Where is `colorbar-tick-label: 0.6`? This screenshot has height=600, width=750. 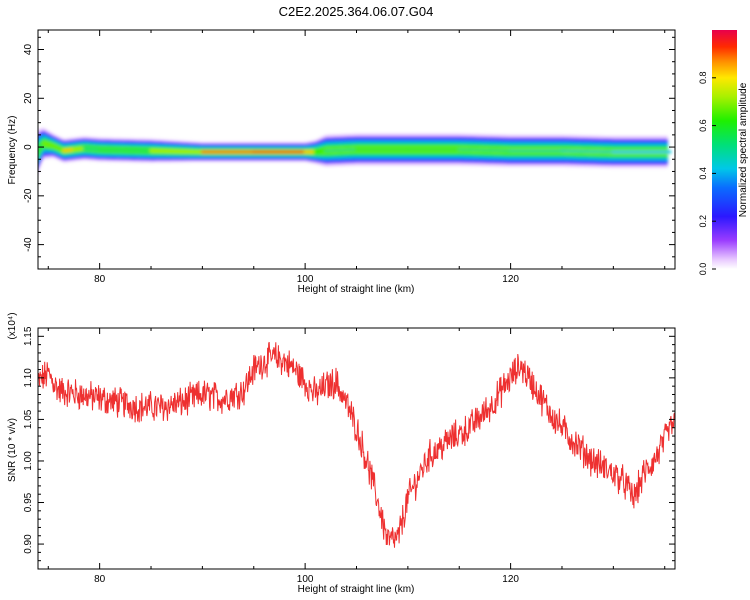 colorbar-tick-label: 0.6 is located at coordinates (703, 125).